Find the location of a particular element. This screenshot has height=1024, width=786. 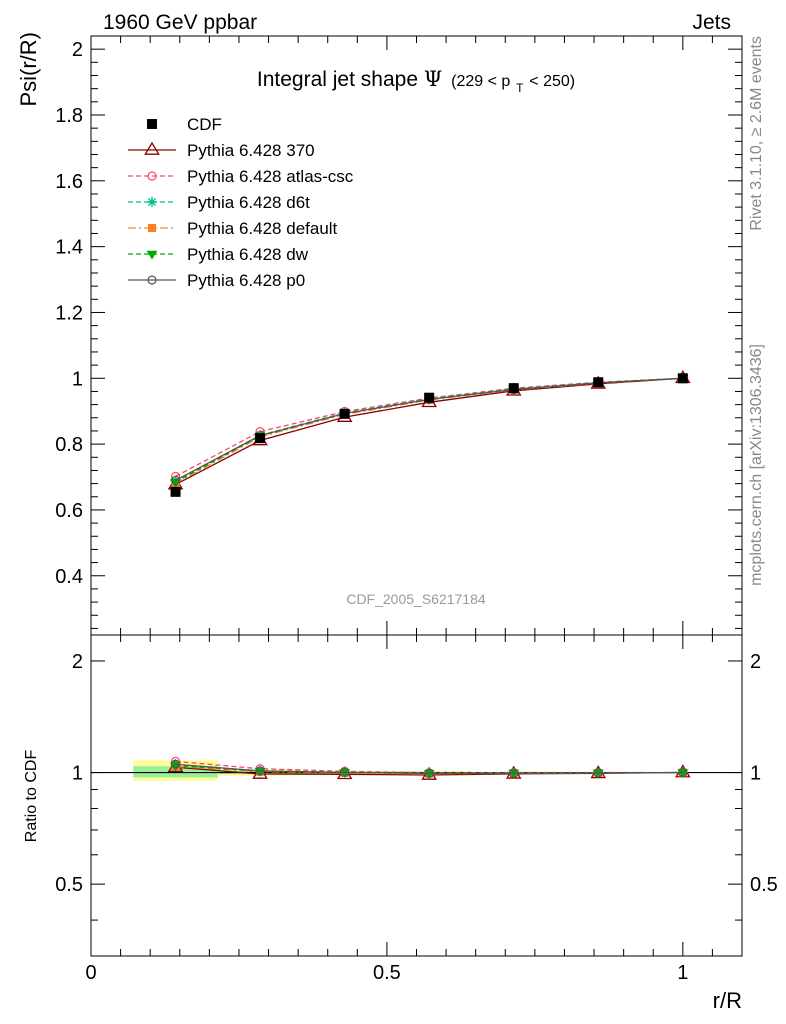

ratio-y-tick-label: 1 is located at coordinates (77, 774).